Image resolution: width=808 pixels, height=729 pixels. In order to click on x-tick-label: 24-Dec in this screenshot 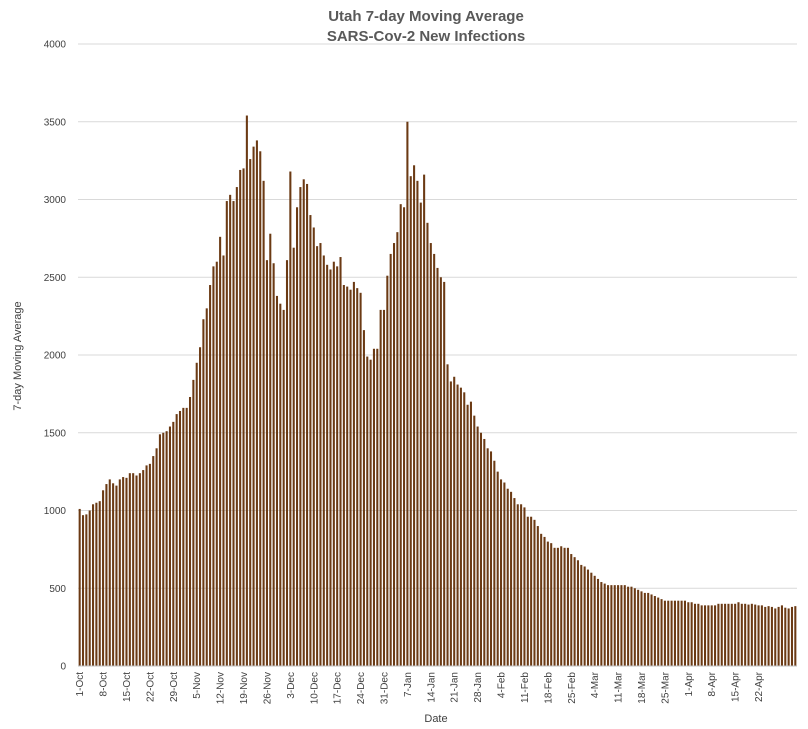, I will do `click(361, 688)`.